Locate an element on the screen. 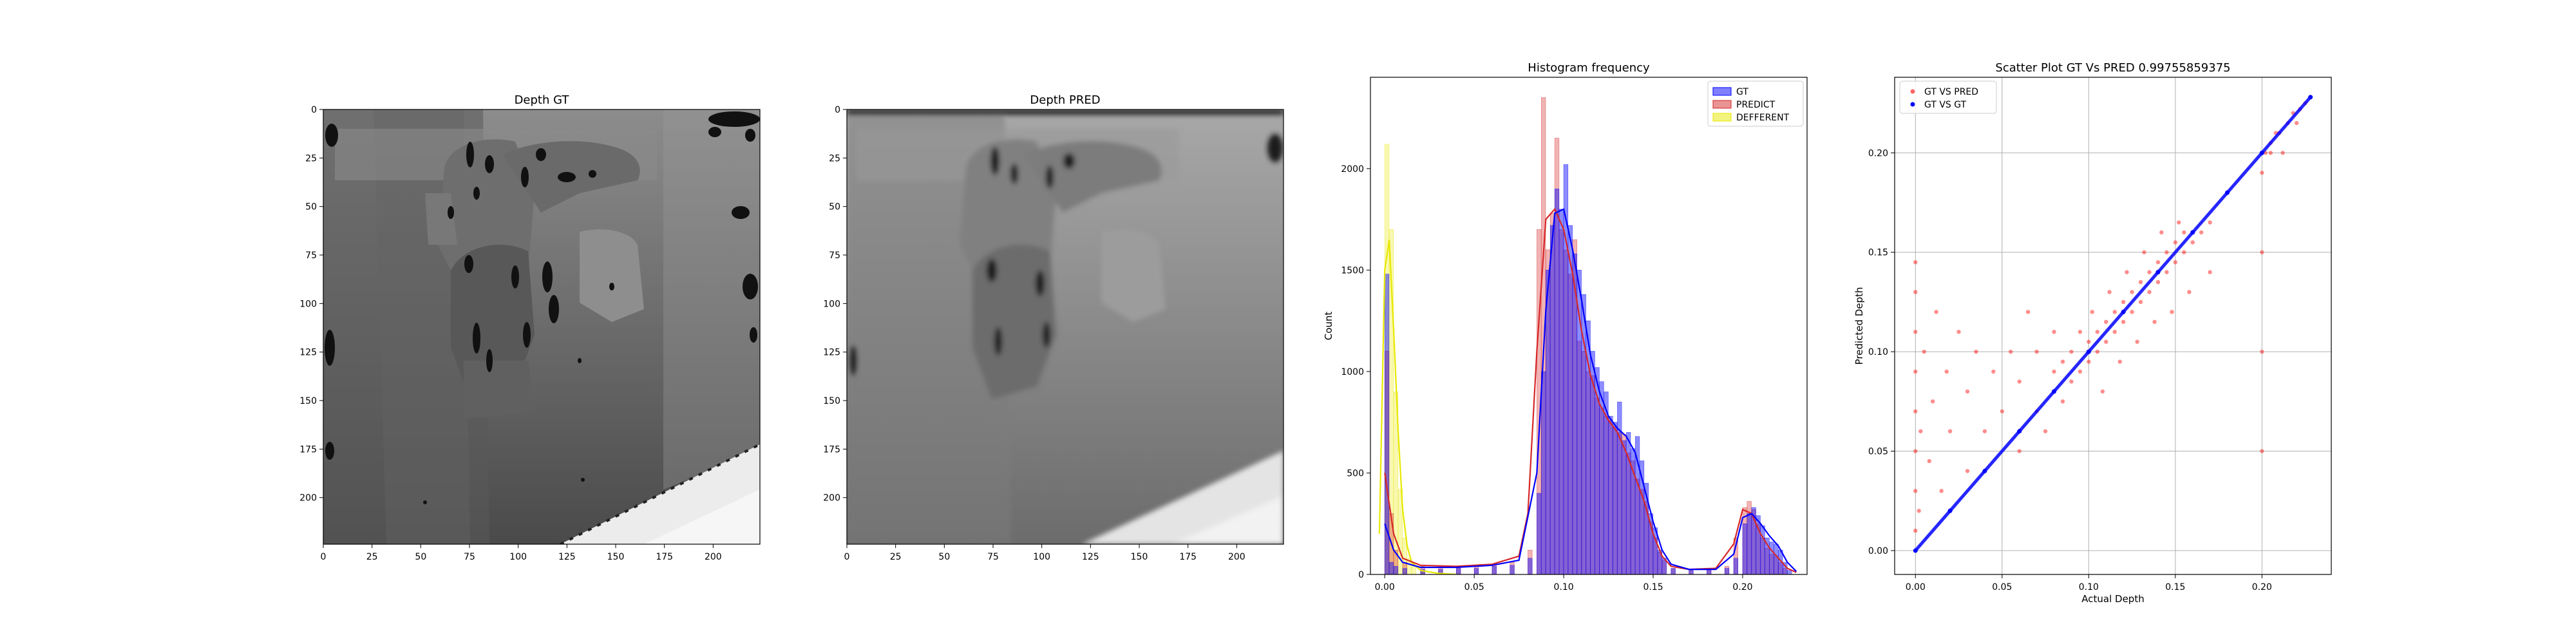 The width and height of the screenshot is (2576, 644). y-tick-label: 200 is located at coordinates (308, 498).